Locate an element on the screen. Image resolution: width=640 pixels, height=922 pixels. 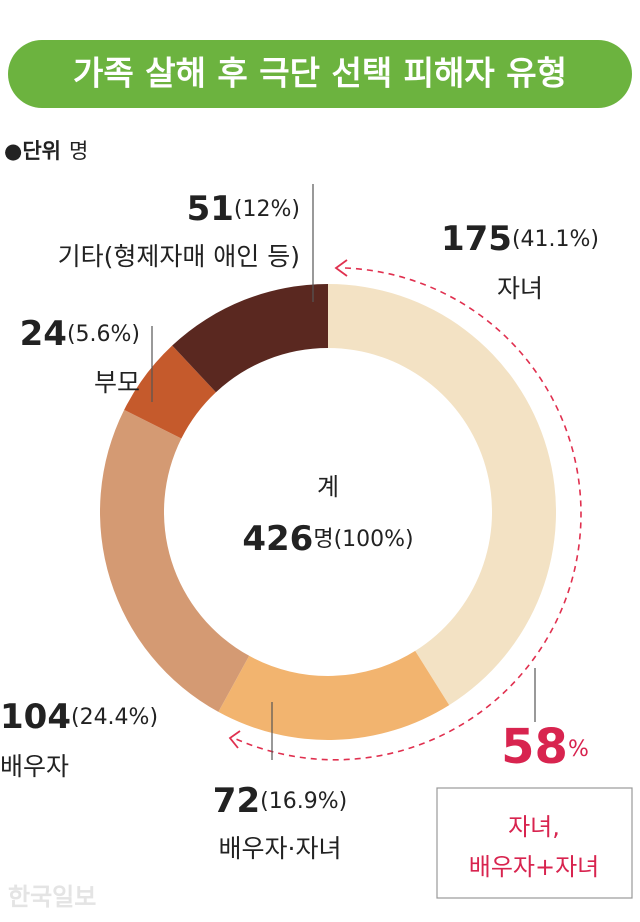
source: 한국일보 is located at coordinates (52, 897).